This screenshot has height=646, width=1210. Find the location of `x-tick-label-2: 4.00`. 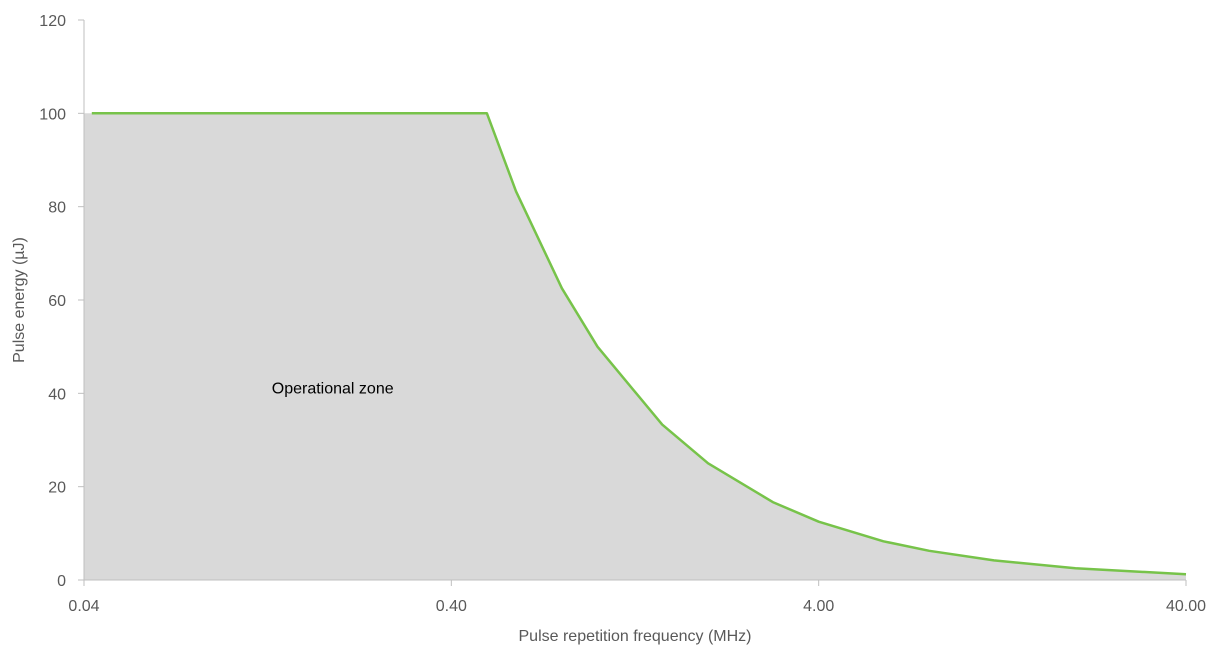

x-tick-label-2: 4.00 is located at coordinates (818, 606).